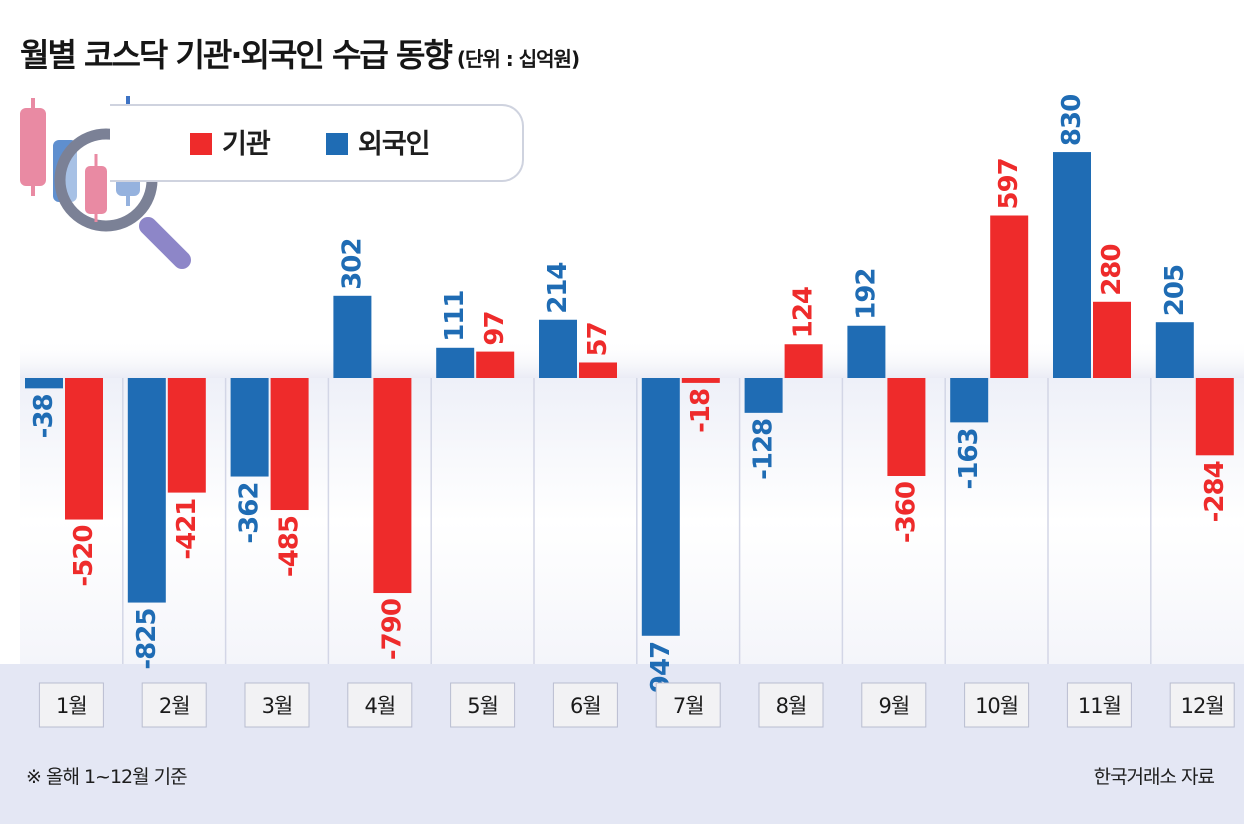  What do you see at coordinates (352, 264) in the screenshot?
I see `foreign-value-label-4: 302` at bounding box center [352, 264].